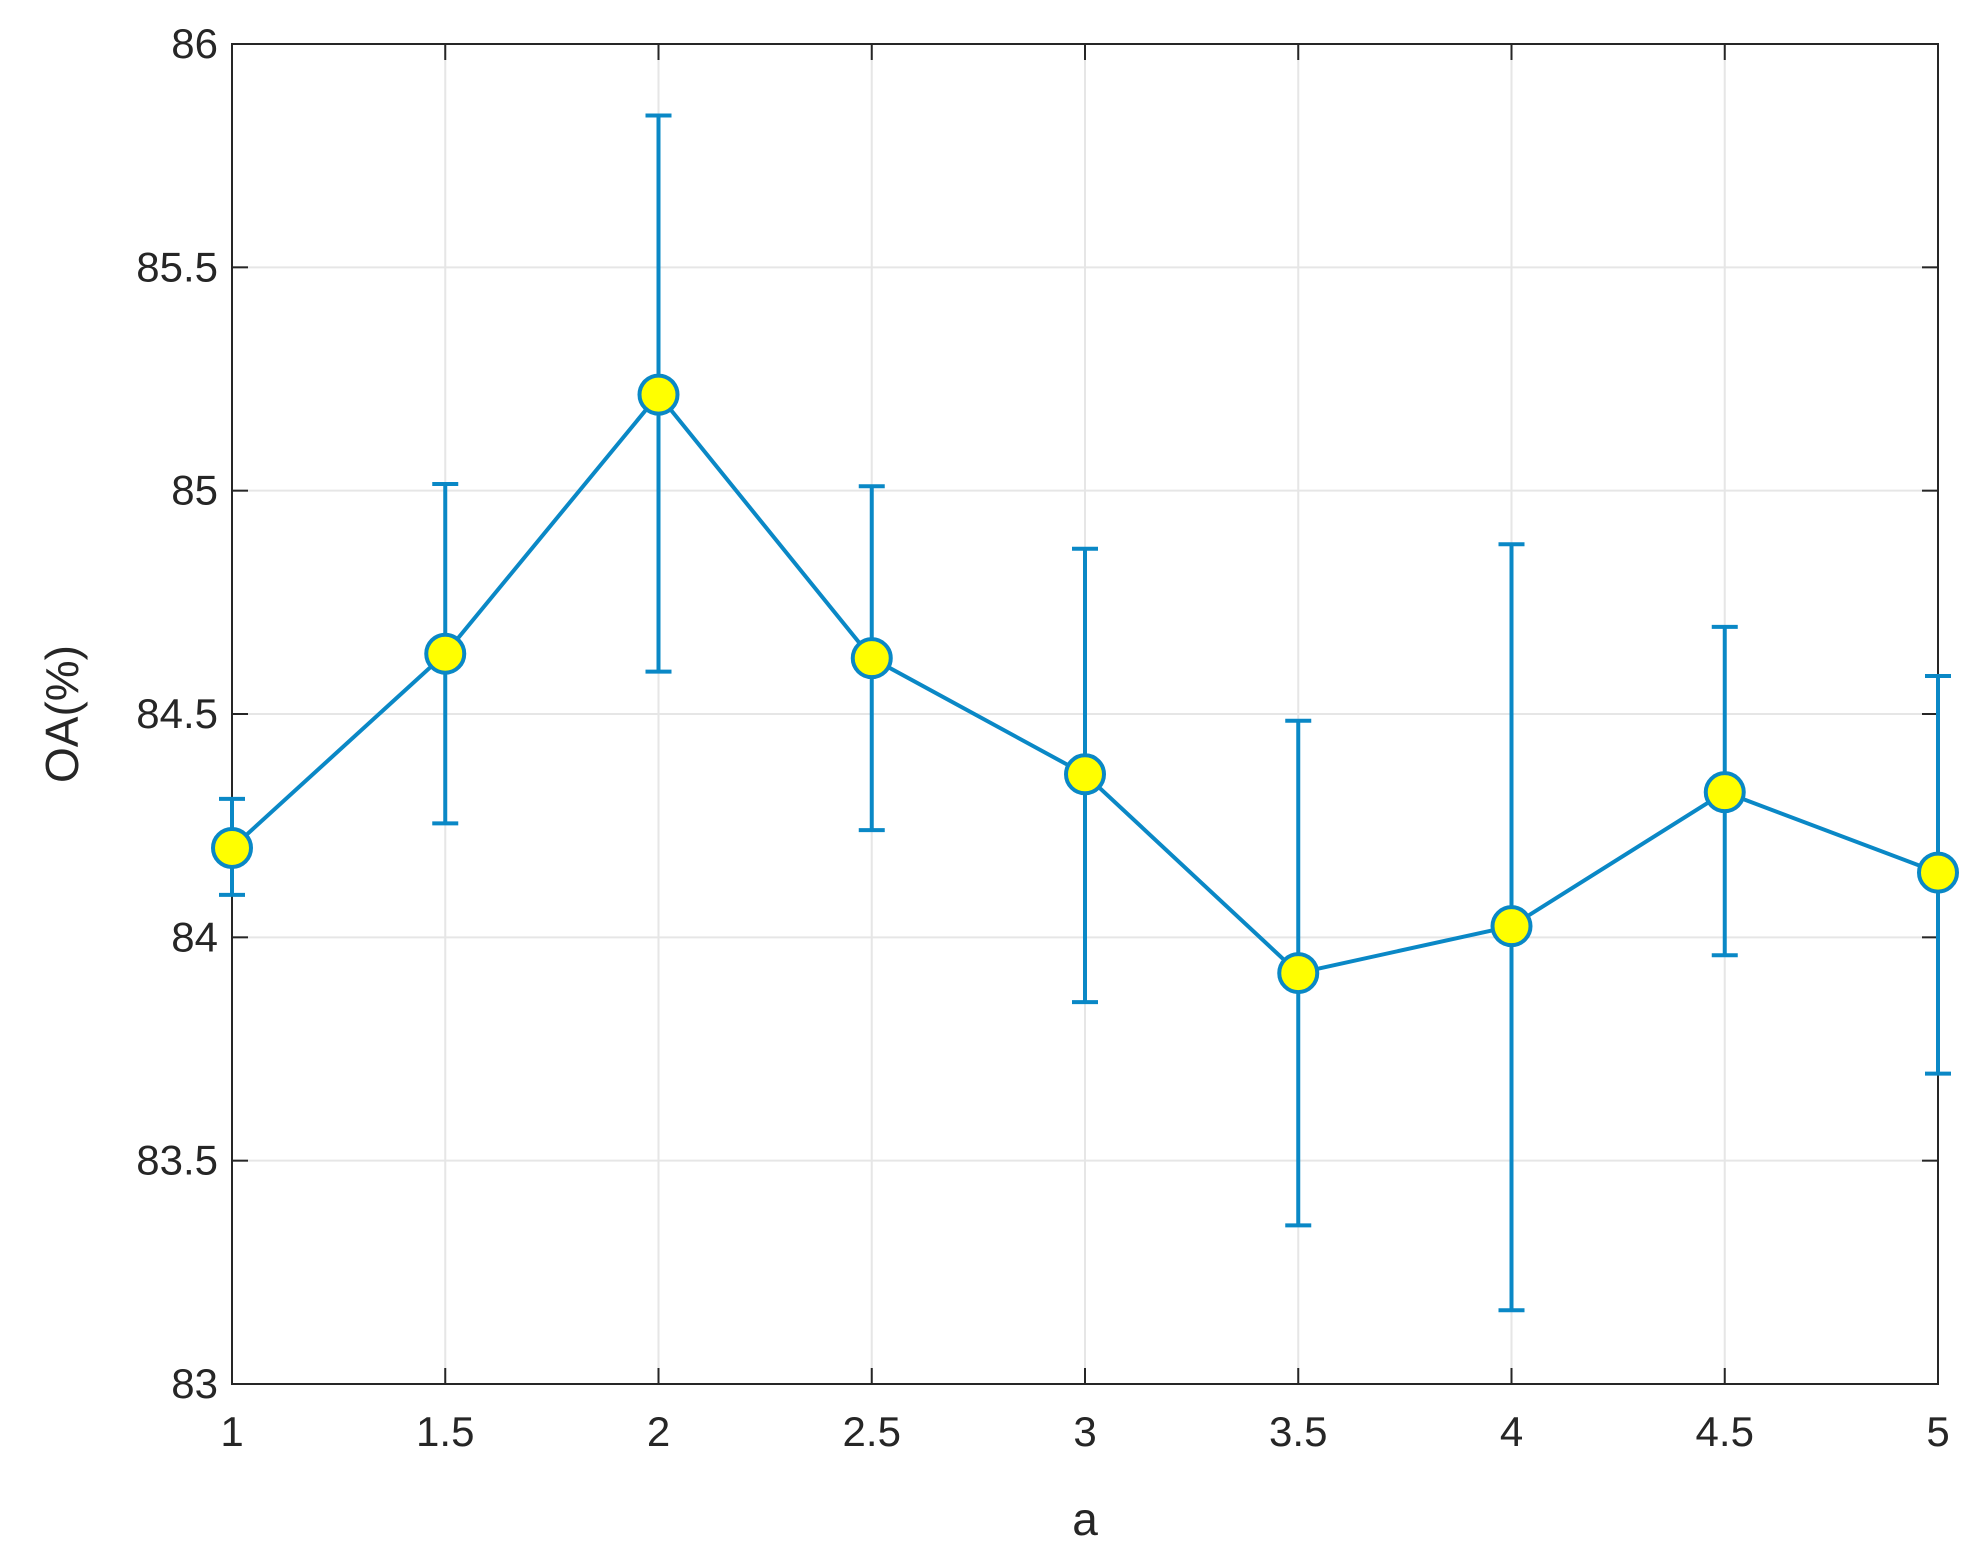 This screenshot has height=1566, width=1983. What do you see at coordinates (194, 490) in the screenshot?
I see `y-tick-label: 85` at bounding box center [194, 490].